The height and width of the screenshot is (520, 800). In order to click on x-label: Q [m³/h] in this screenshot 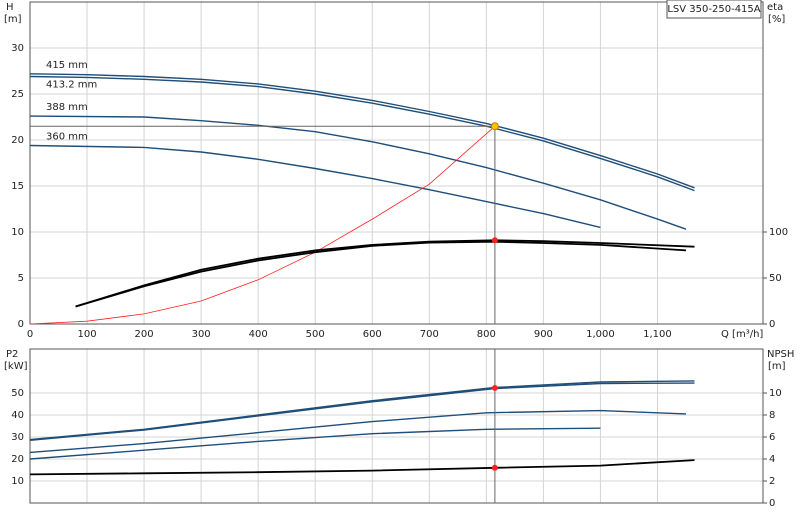, I will do `click(742, 334)`.